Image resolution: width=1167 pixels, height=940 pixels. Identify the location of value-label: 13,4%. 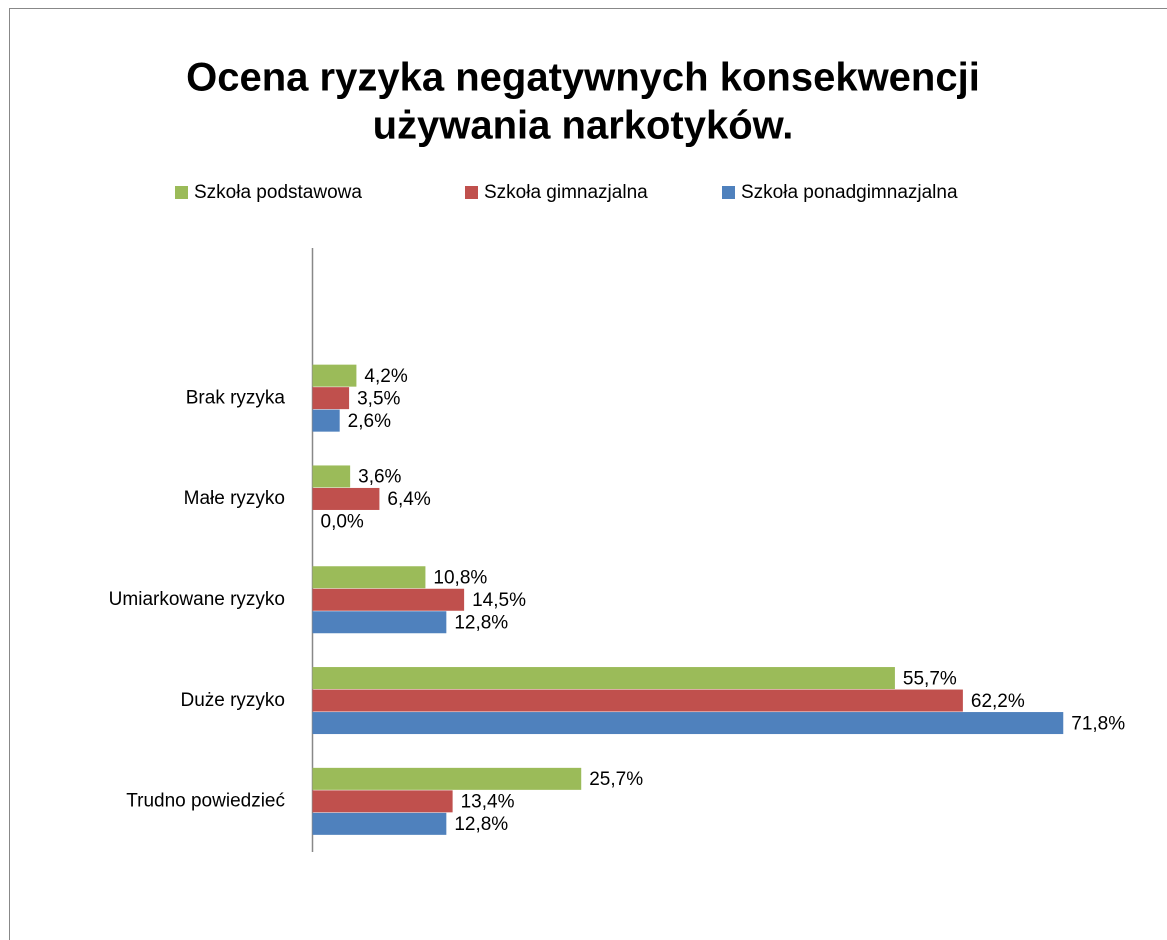
(488, 802).